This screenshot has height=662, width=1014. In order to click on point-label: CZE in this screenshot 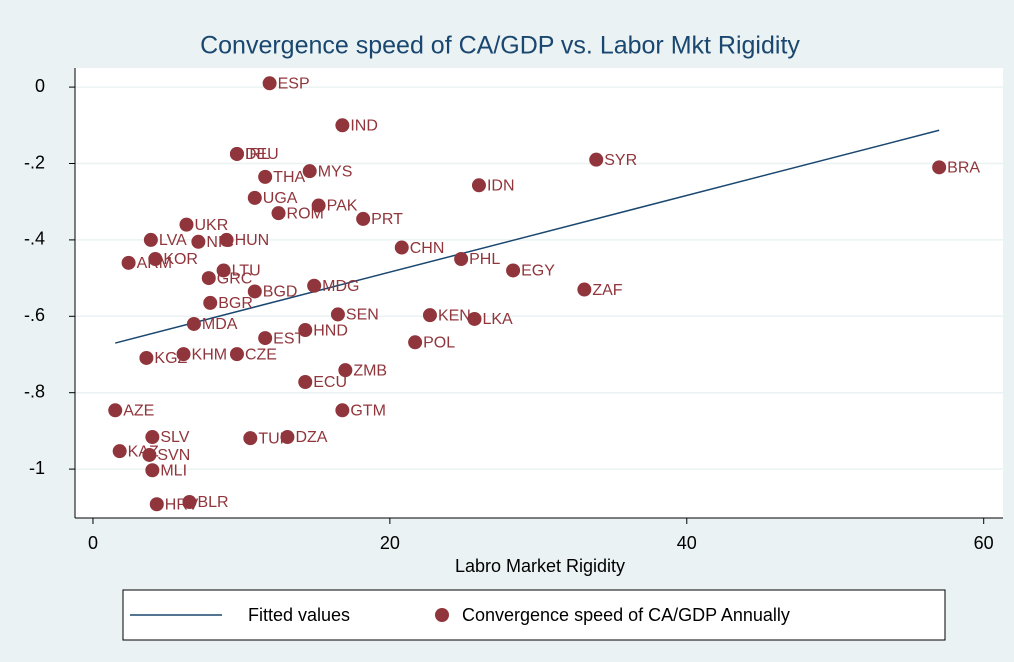, I will do `click(261, 354)`.